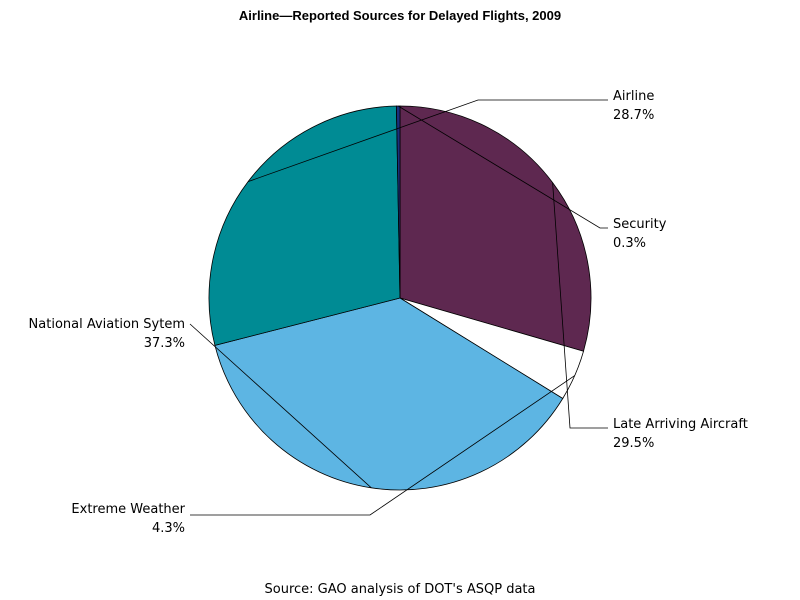  I want to click on leader-airline, so click(427, 140).